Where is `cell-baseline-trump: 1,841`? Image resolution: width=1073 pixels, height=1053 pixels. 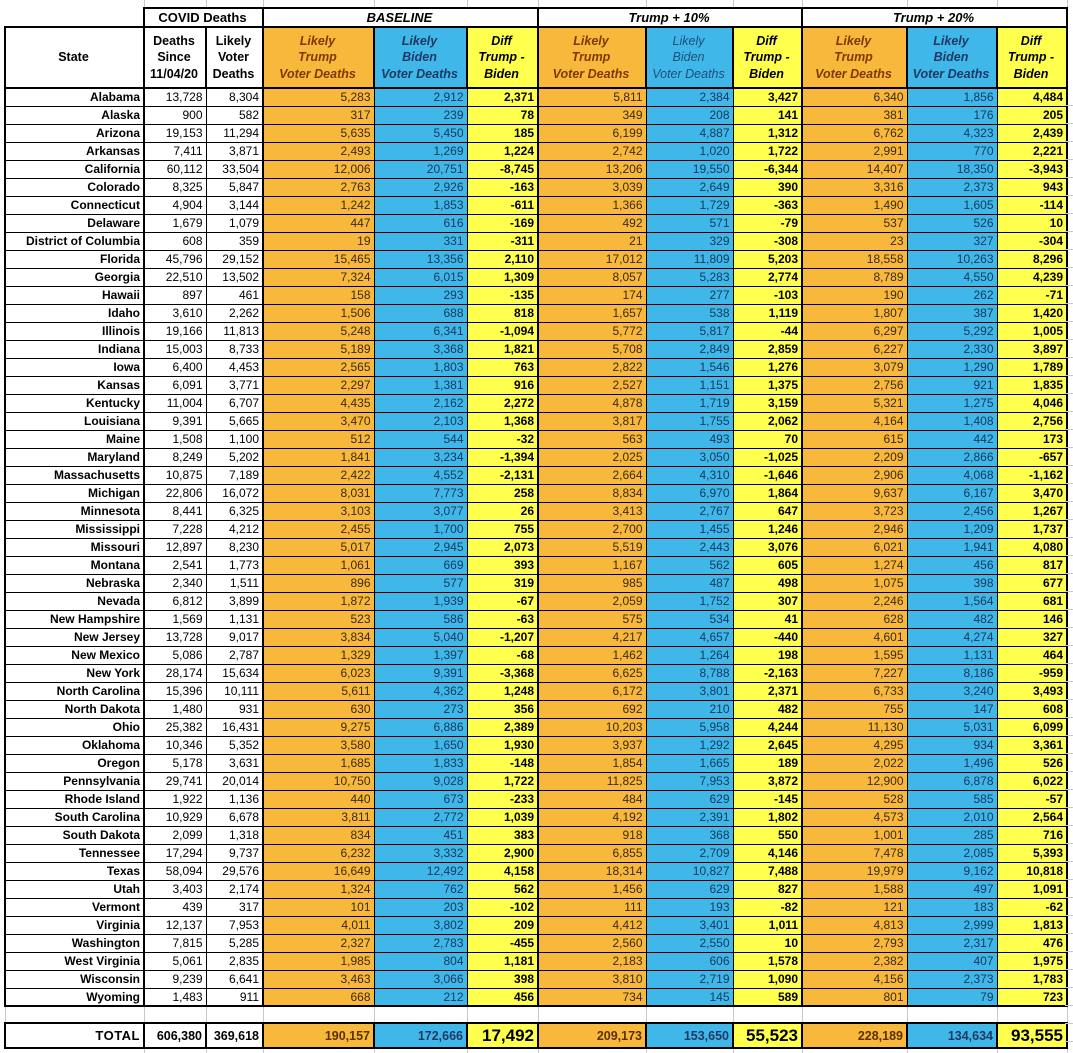
cell-baseline-trump: 1,841 is located at coordinates (318, 457).